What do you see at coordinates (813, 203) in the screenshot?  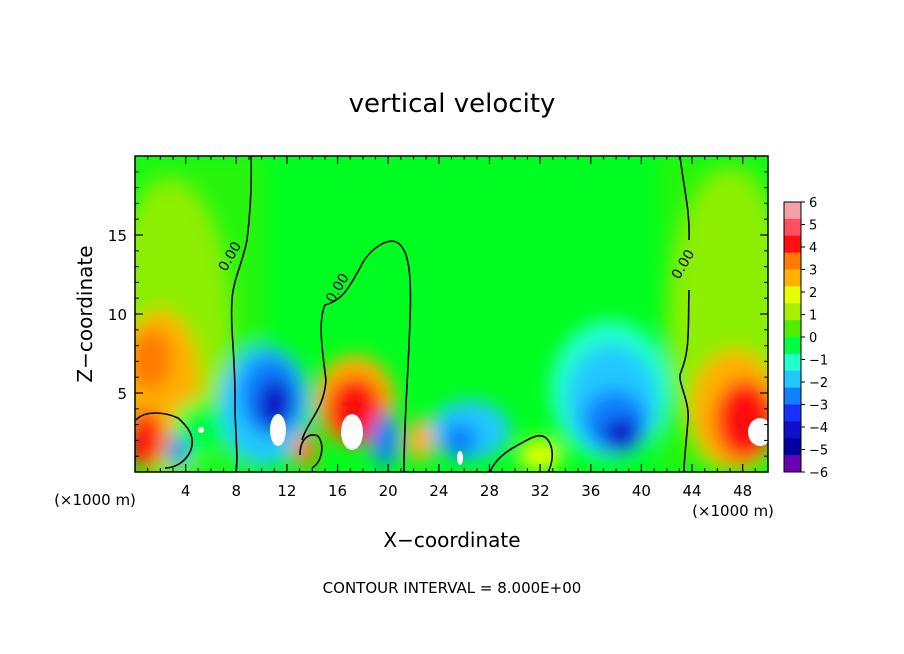 I see `colorbar-label: 6` at bounding box center [813, 203].